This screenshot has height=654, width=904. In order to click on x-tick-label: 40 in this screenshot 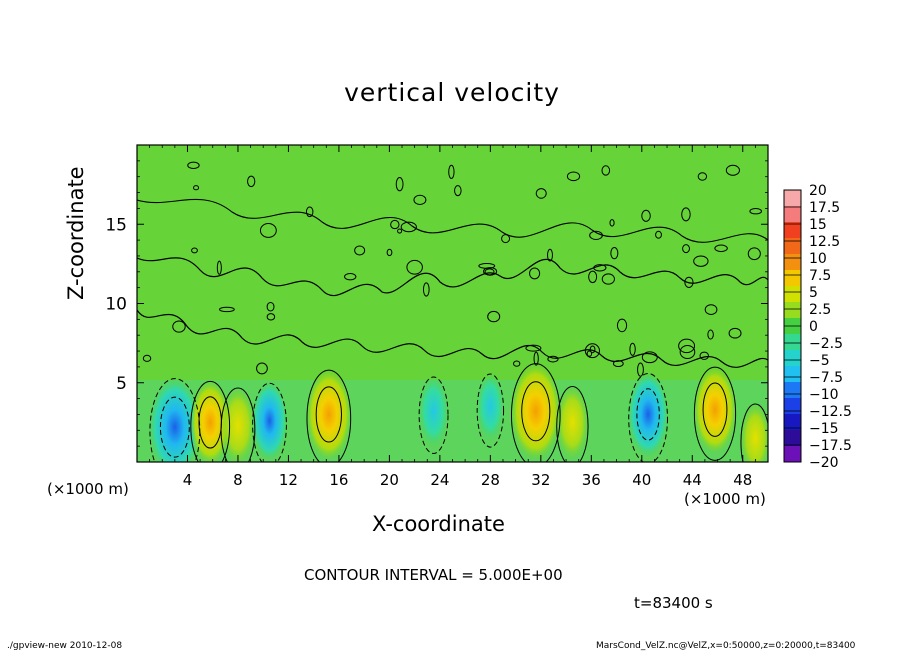, I will do `click(641, 480)`.